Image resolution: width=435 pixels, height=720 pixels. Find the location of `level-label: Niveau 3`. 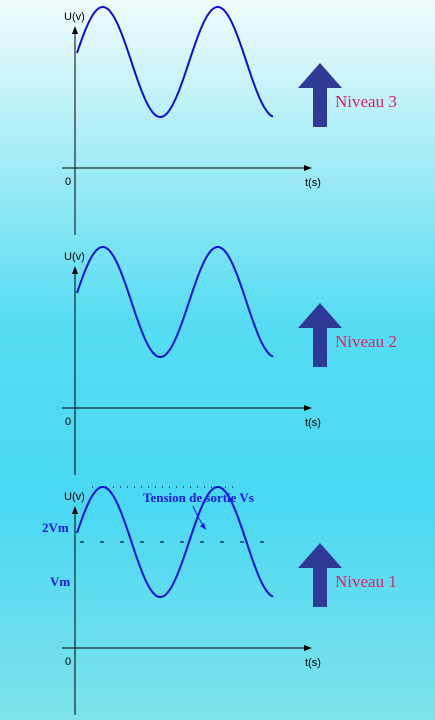

level-label: Niveau 3 is located at coordinates (366, 101).